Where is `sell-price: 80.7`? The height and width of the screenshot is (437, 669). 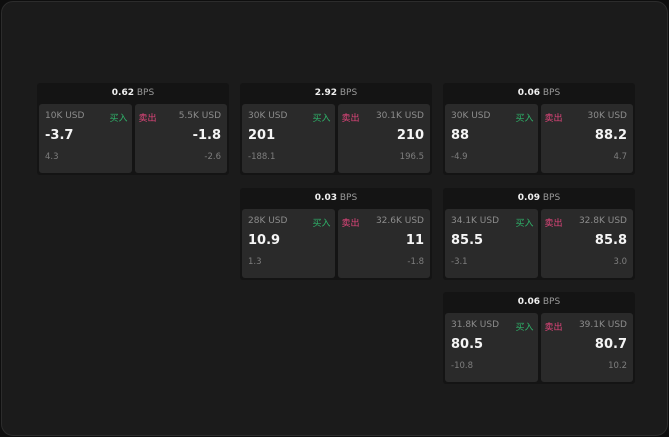 sell-price: 80.7 is located at coordinates (610, 344).